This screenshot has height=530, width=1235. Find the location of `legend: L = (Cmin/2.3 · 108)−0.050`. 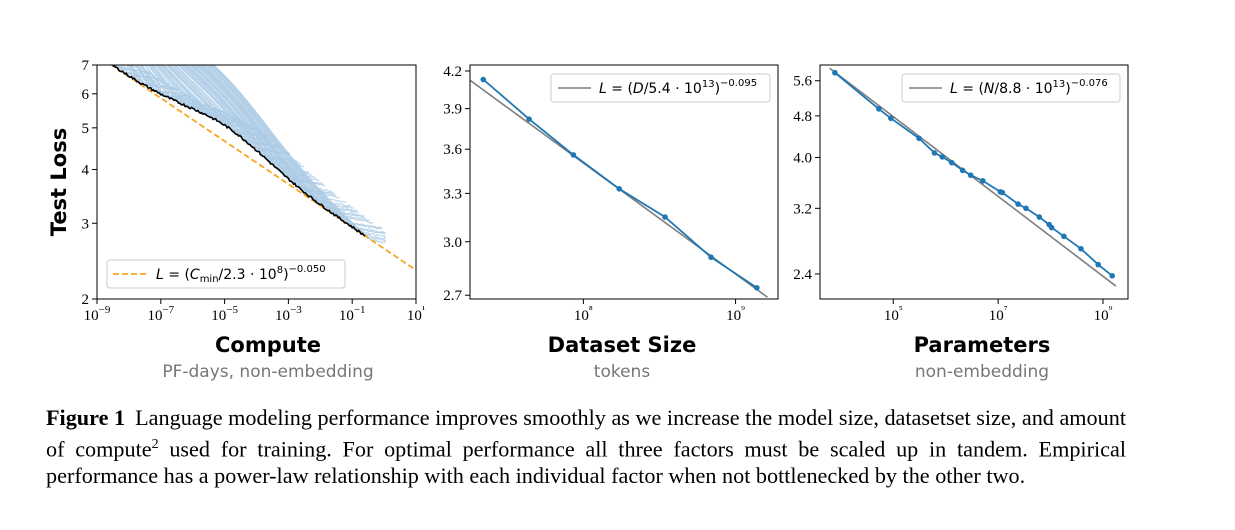

legend: L = (Cmin/2.3 · 108)−0.050 is located at coordinates (226, 274).